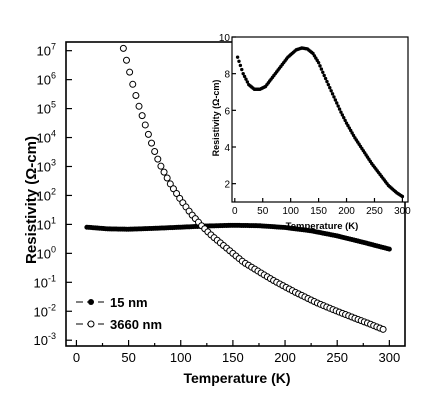  I want to click on main-x-tick-label: 100, so click(181, 357).